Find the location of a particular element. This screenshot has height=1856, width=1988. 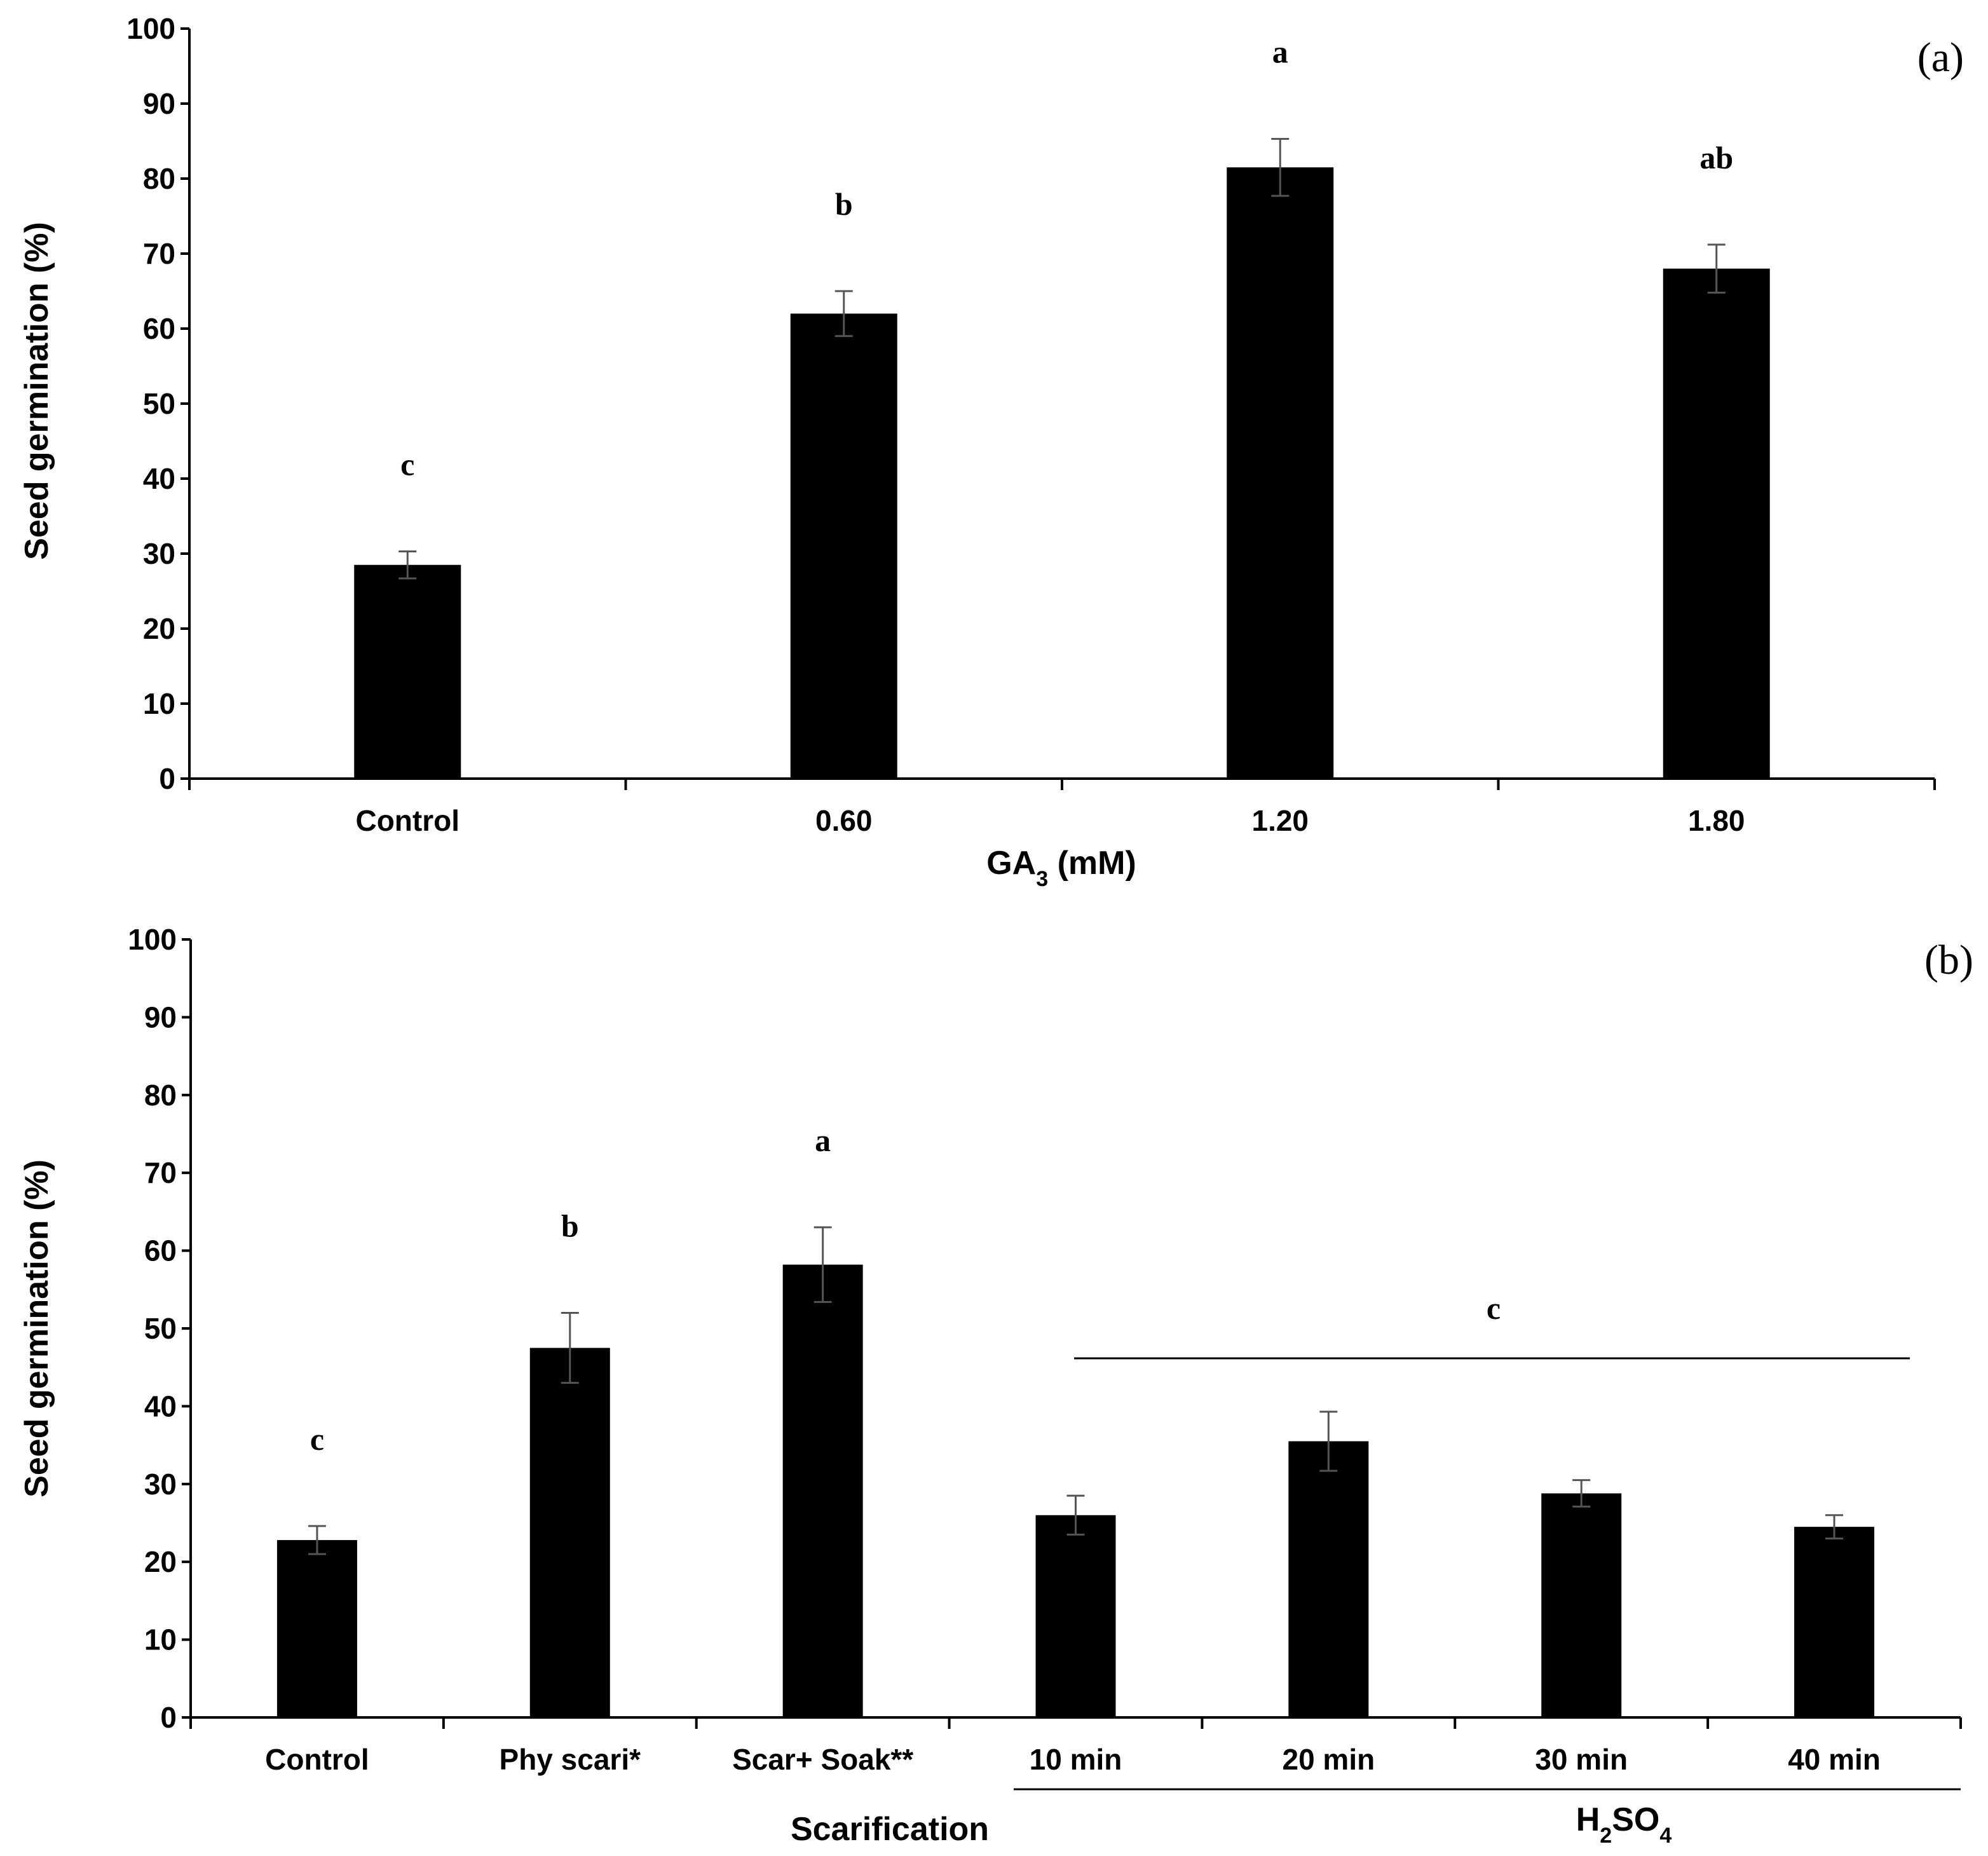

panel-label-a: (a) is located at coordinates (1941, 58).